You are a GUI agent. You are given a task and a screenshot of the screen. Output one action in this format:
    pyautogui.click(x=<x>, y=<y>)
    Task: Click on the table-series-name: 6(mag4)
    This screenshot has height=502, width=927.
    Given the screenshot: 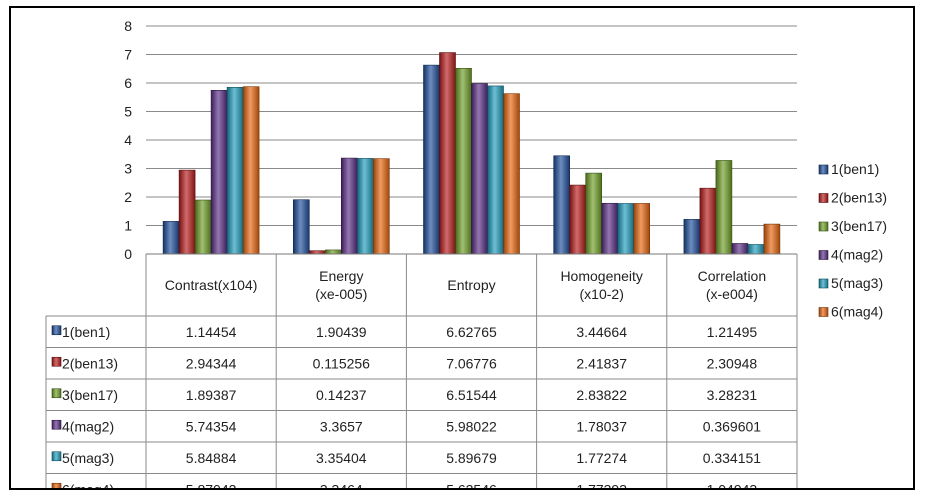 What is the action you would take?
    pyautogui.click(x=88, y=484)
    